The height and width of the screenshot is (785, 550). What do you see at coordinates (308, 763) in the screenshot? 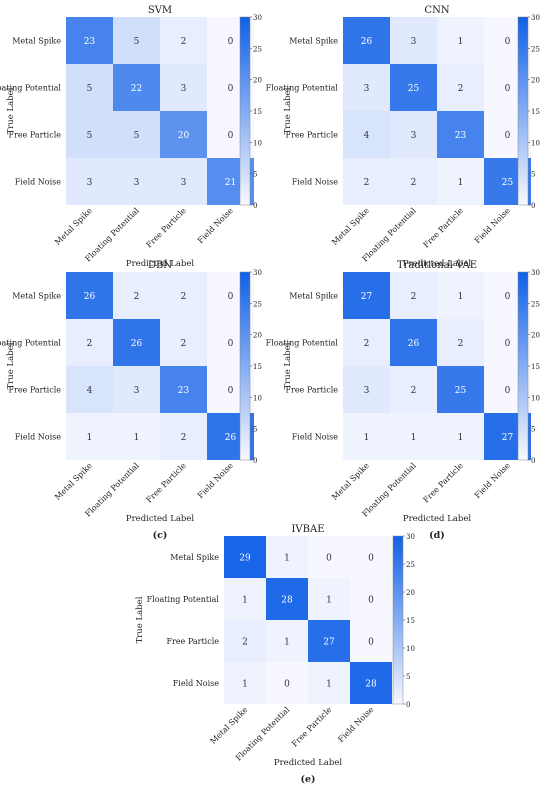
I see `x-axis-label: Predicted Label` at bounding box center [308, 763].